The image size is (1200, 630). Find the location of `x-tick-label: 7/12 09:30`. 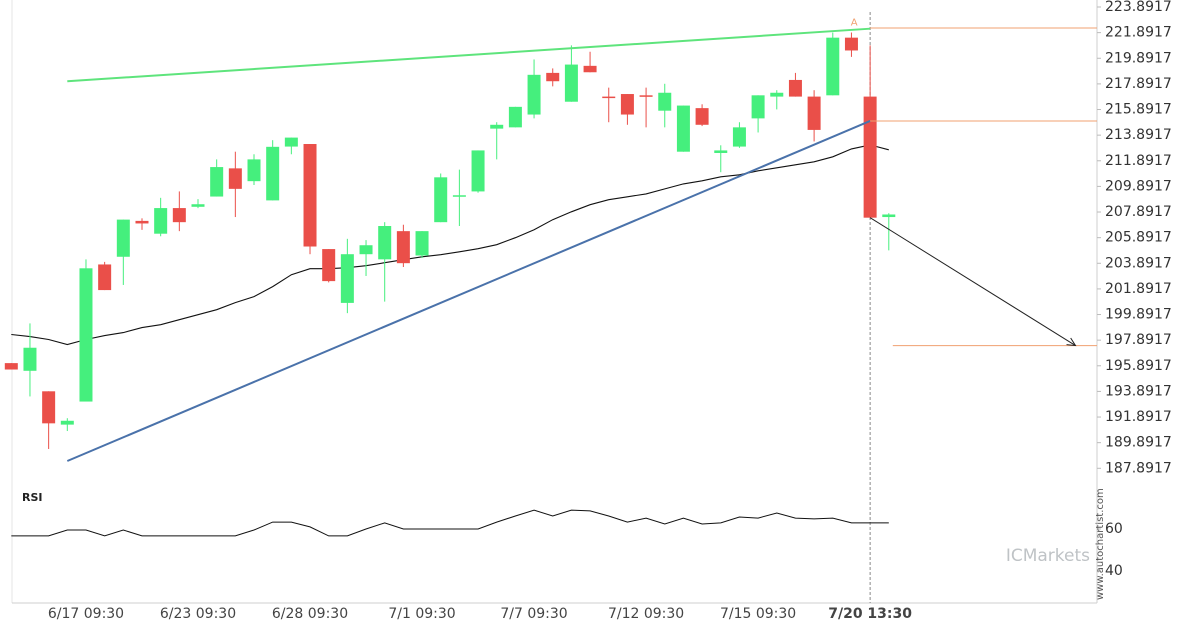

x-tick-label: 7/12 09:30 is located at coordinates (646, 614).